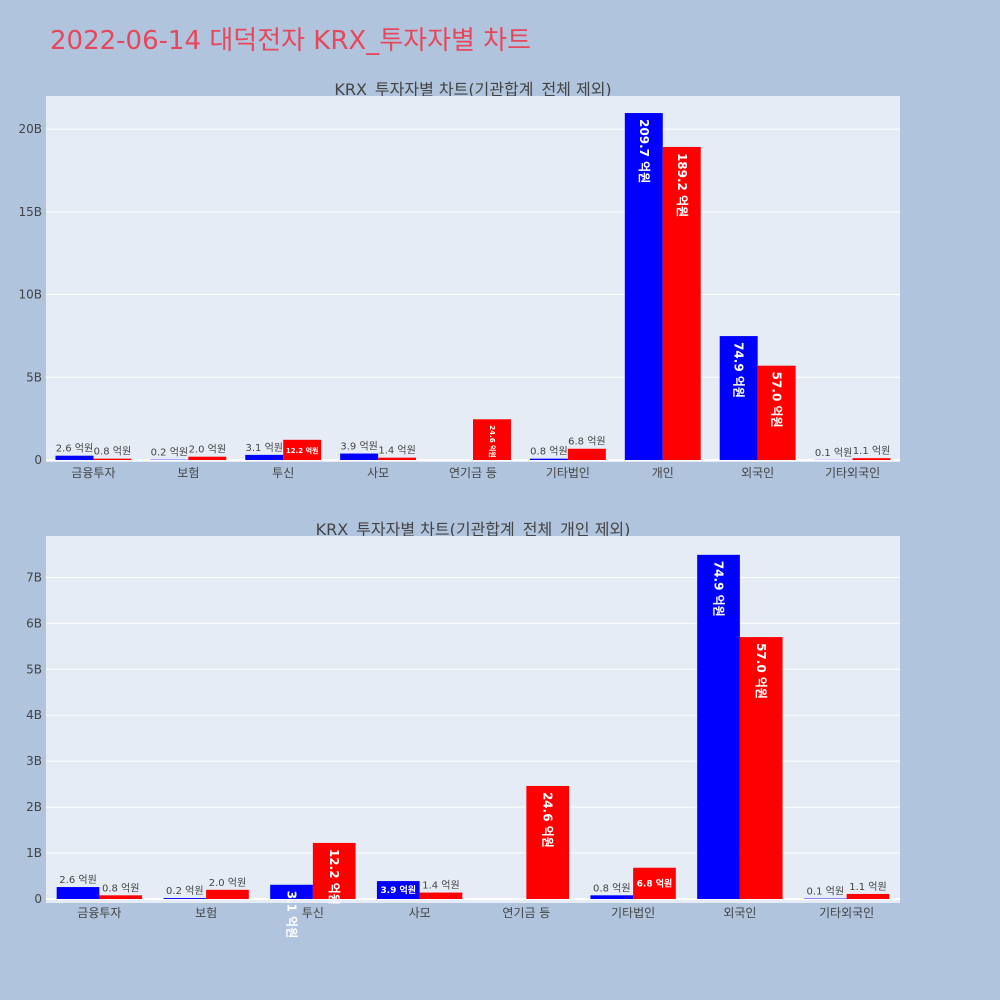 Image resolution: width=1000 pixels, height=1000 pixels. What do you see at coordinates (34, 577) in the screenshot?
I see `y-tick-label: 7B` at bounding box center [34, 577].